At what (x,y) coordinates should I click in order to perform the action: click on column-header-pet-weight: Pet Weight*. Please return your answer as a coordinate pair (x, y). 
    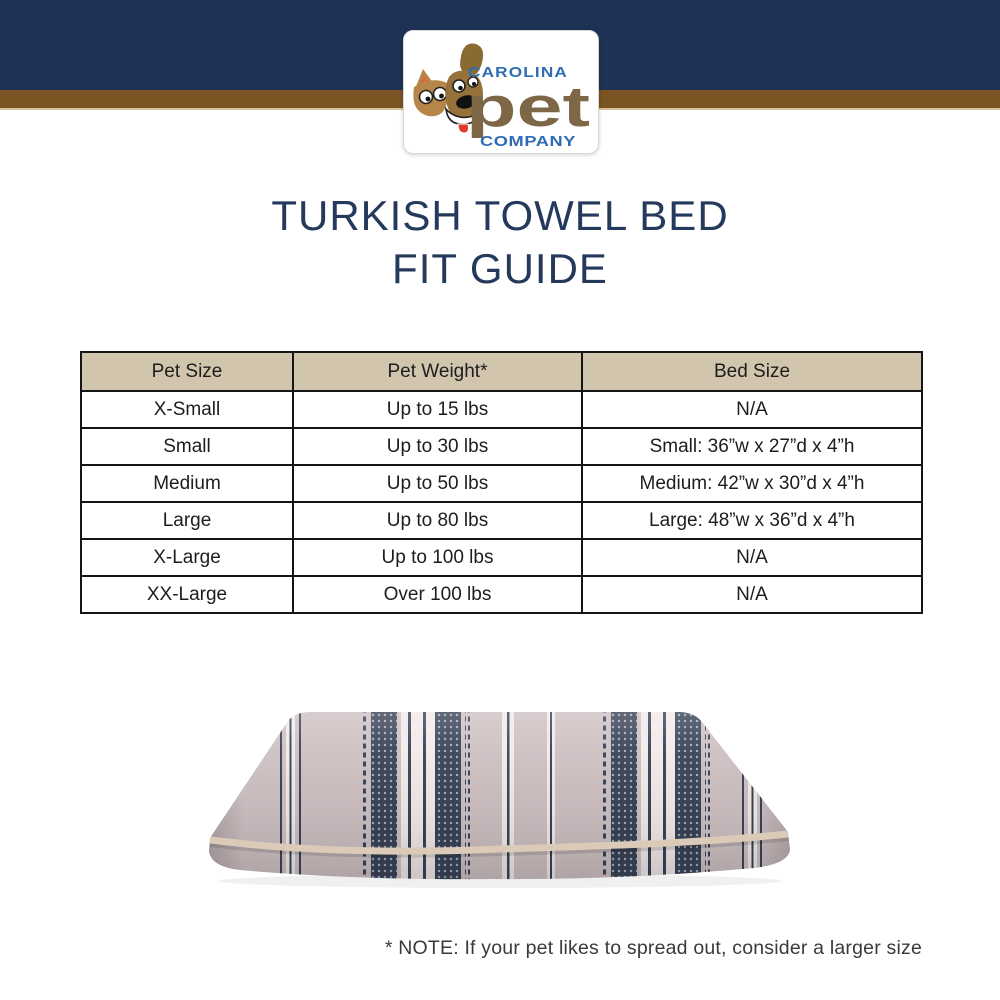
    Looking at the image, I should click on (437, 371).